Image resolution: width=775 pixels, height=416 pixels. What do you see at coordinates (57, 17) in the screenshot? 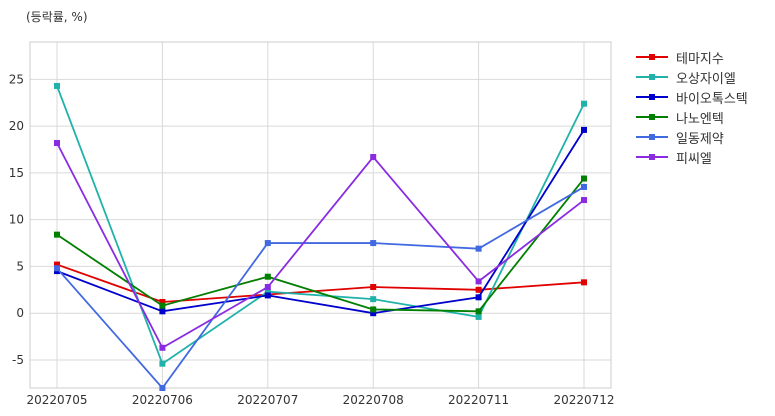
I see `y-unit-label: (등락률, %)` at bounding box center [57, 17].